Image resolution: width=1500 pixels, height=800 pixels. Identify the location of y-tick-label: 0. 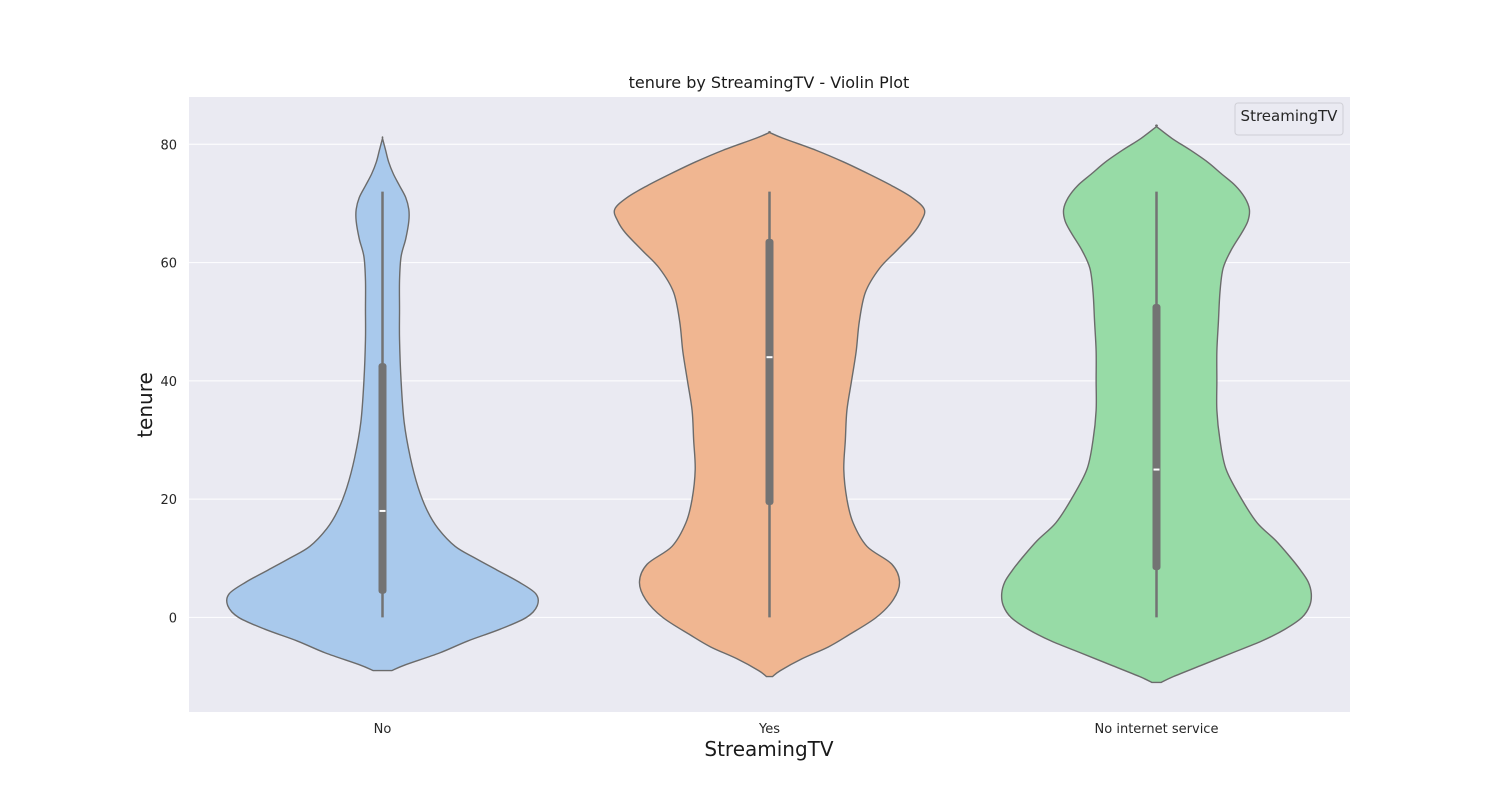
(173, 618).